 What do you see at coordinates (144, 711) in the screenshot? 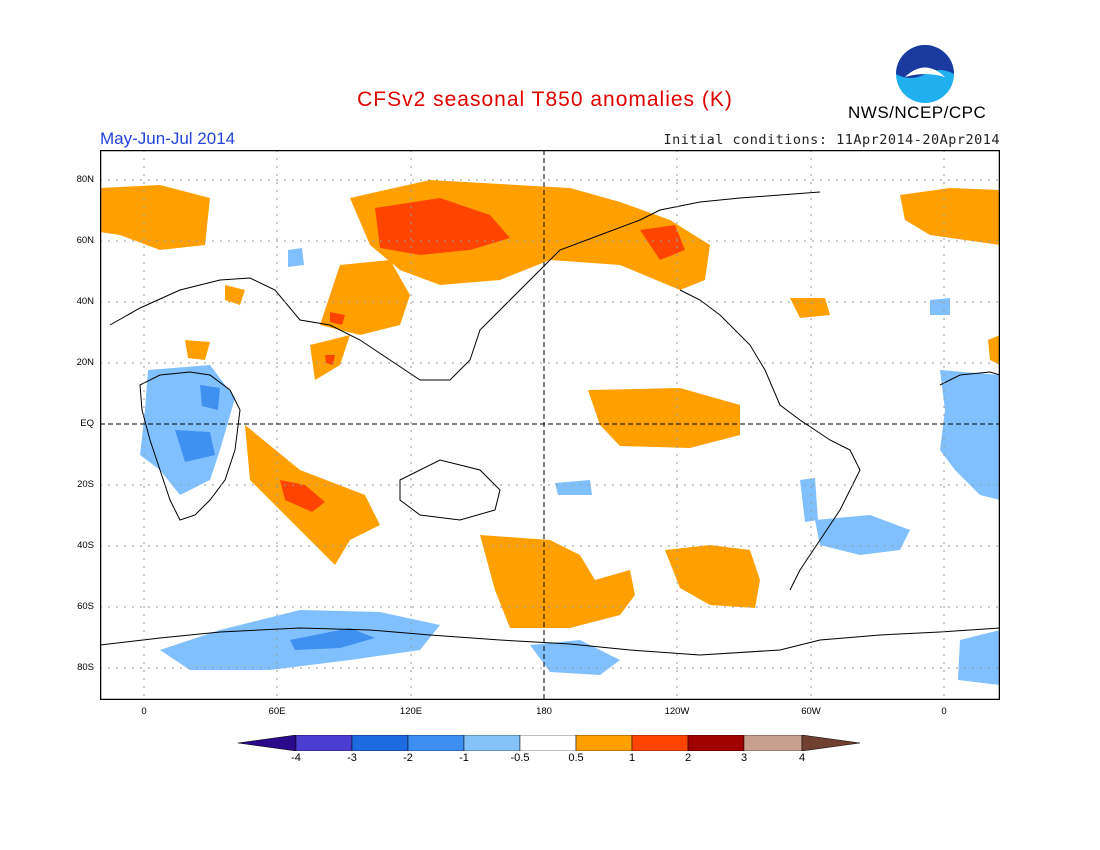
I see `lon-label-0-left: 0` at bounding box center [144, 711].